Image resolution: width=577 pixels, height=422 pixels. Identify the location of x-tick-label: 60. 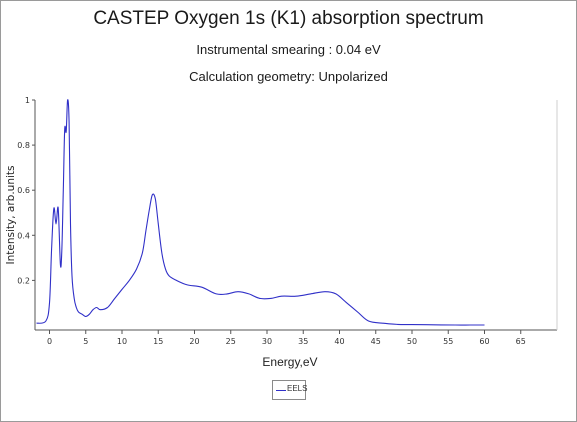
(484, 341).